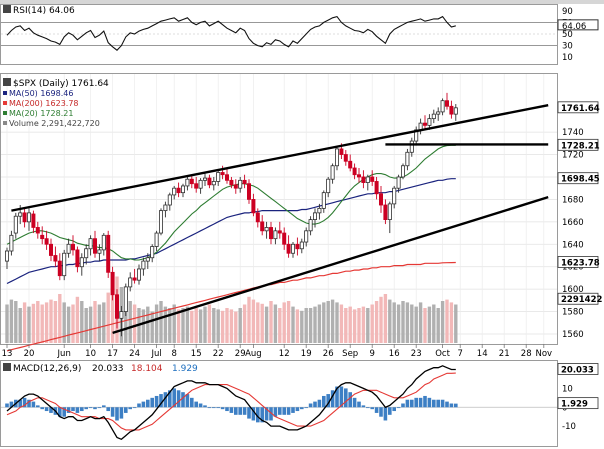 The width and height of the screenshot is (604, 449). I want to click on price-tick-label: 1560, so click(573, 335).